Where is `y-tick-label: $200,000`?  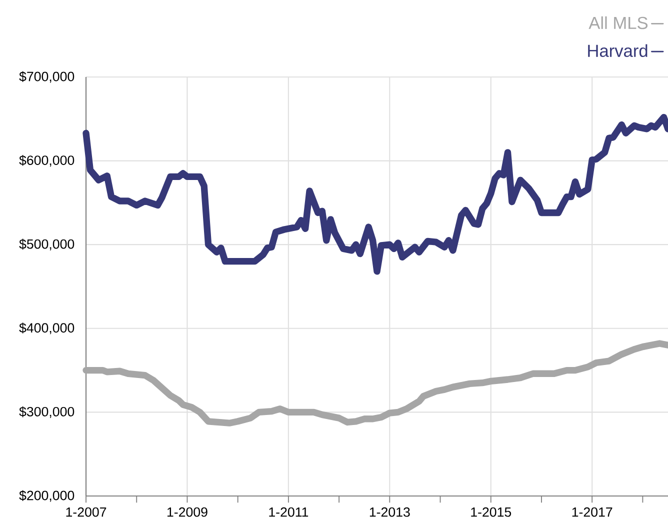 y-tick-label: $200,000 is located at coordinates (46, 496).